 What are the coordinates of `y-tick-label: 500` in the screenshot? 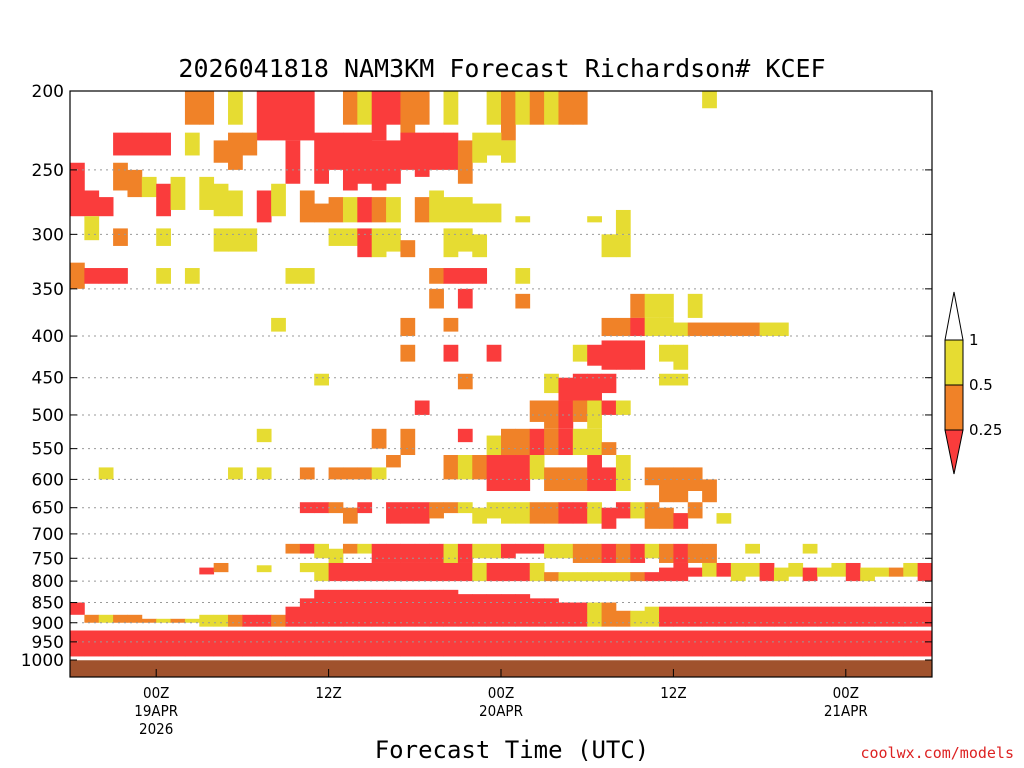 It's located at (48, 416).